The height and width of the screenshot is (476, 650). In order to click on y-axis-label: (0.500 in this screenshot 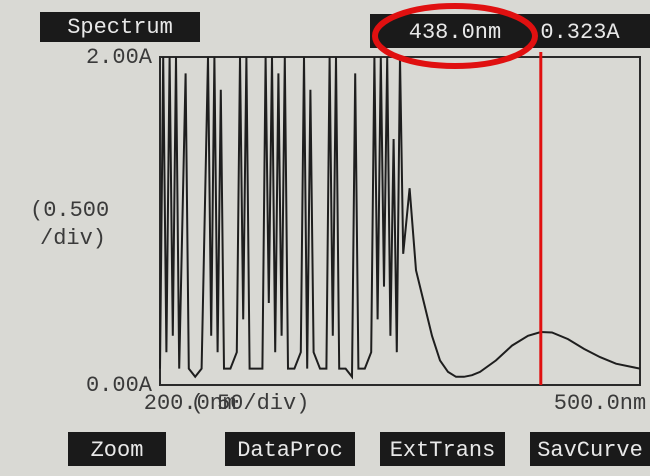, I will do `click(69, 210)`.